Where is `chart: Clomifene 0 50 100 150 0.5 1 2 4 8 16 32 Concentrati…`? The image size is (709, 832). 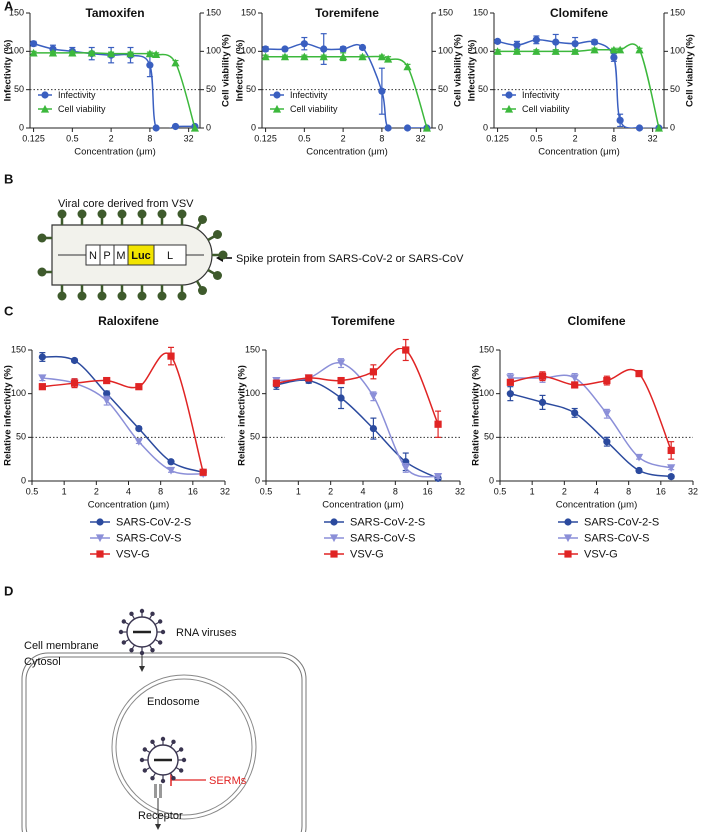 chart: Clomifene 0 50 100 150 0.5 1 2 4 8 16 32 Concentrati… is located at coordinates (584, 437).